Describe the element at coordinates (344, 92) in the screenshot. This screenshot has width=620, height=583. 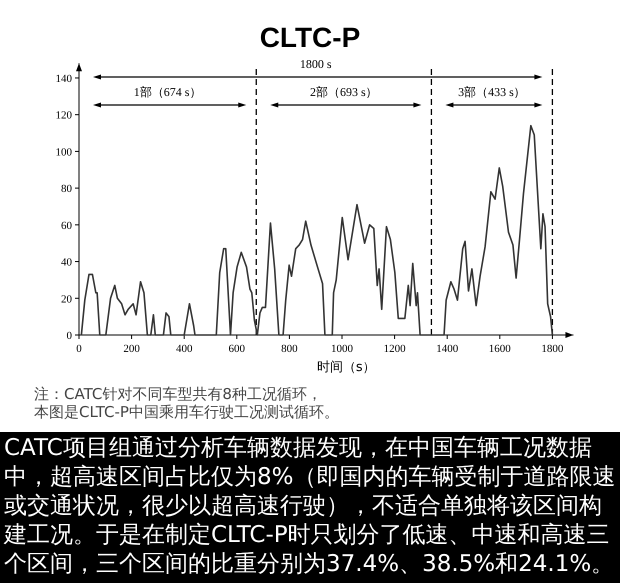
I see `annotation: 2部（693 s）` at that location.